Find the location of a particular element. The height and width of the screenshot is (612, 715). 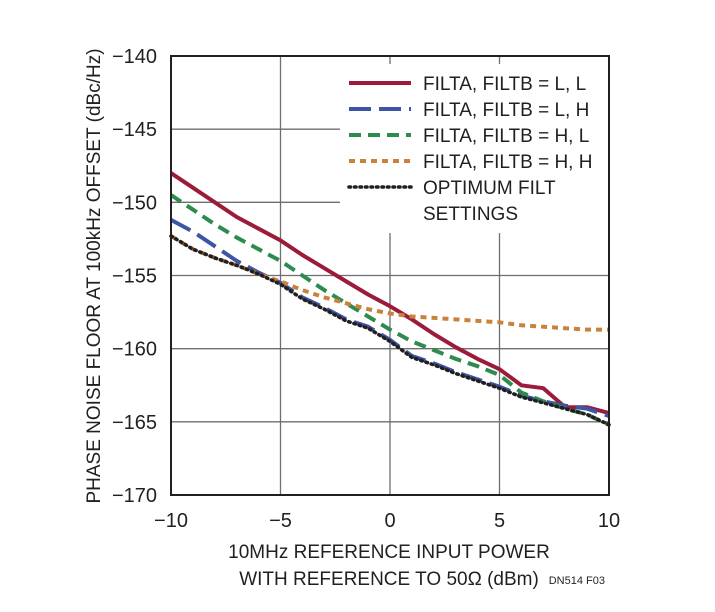

legend-label-3: FILTA, FILTB = H, L is located at coordinates (506, 136).